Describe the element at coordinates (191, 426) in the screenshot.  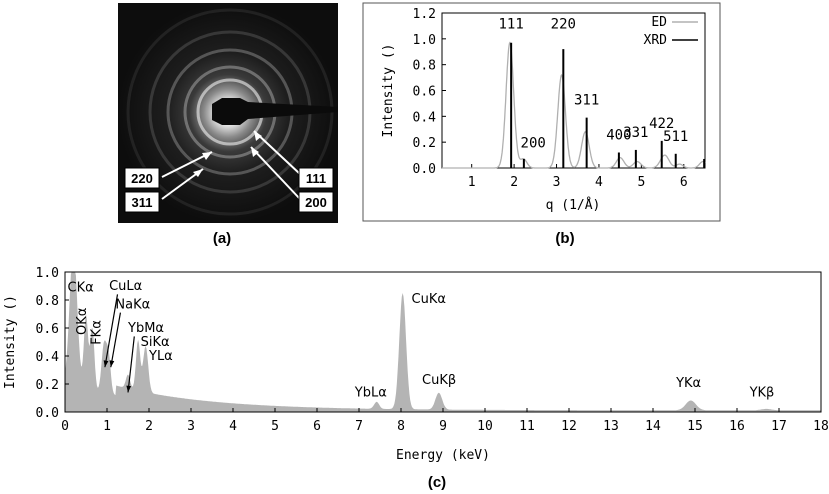
I see `x-tick-label-c: 3` at that location.